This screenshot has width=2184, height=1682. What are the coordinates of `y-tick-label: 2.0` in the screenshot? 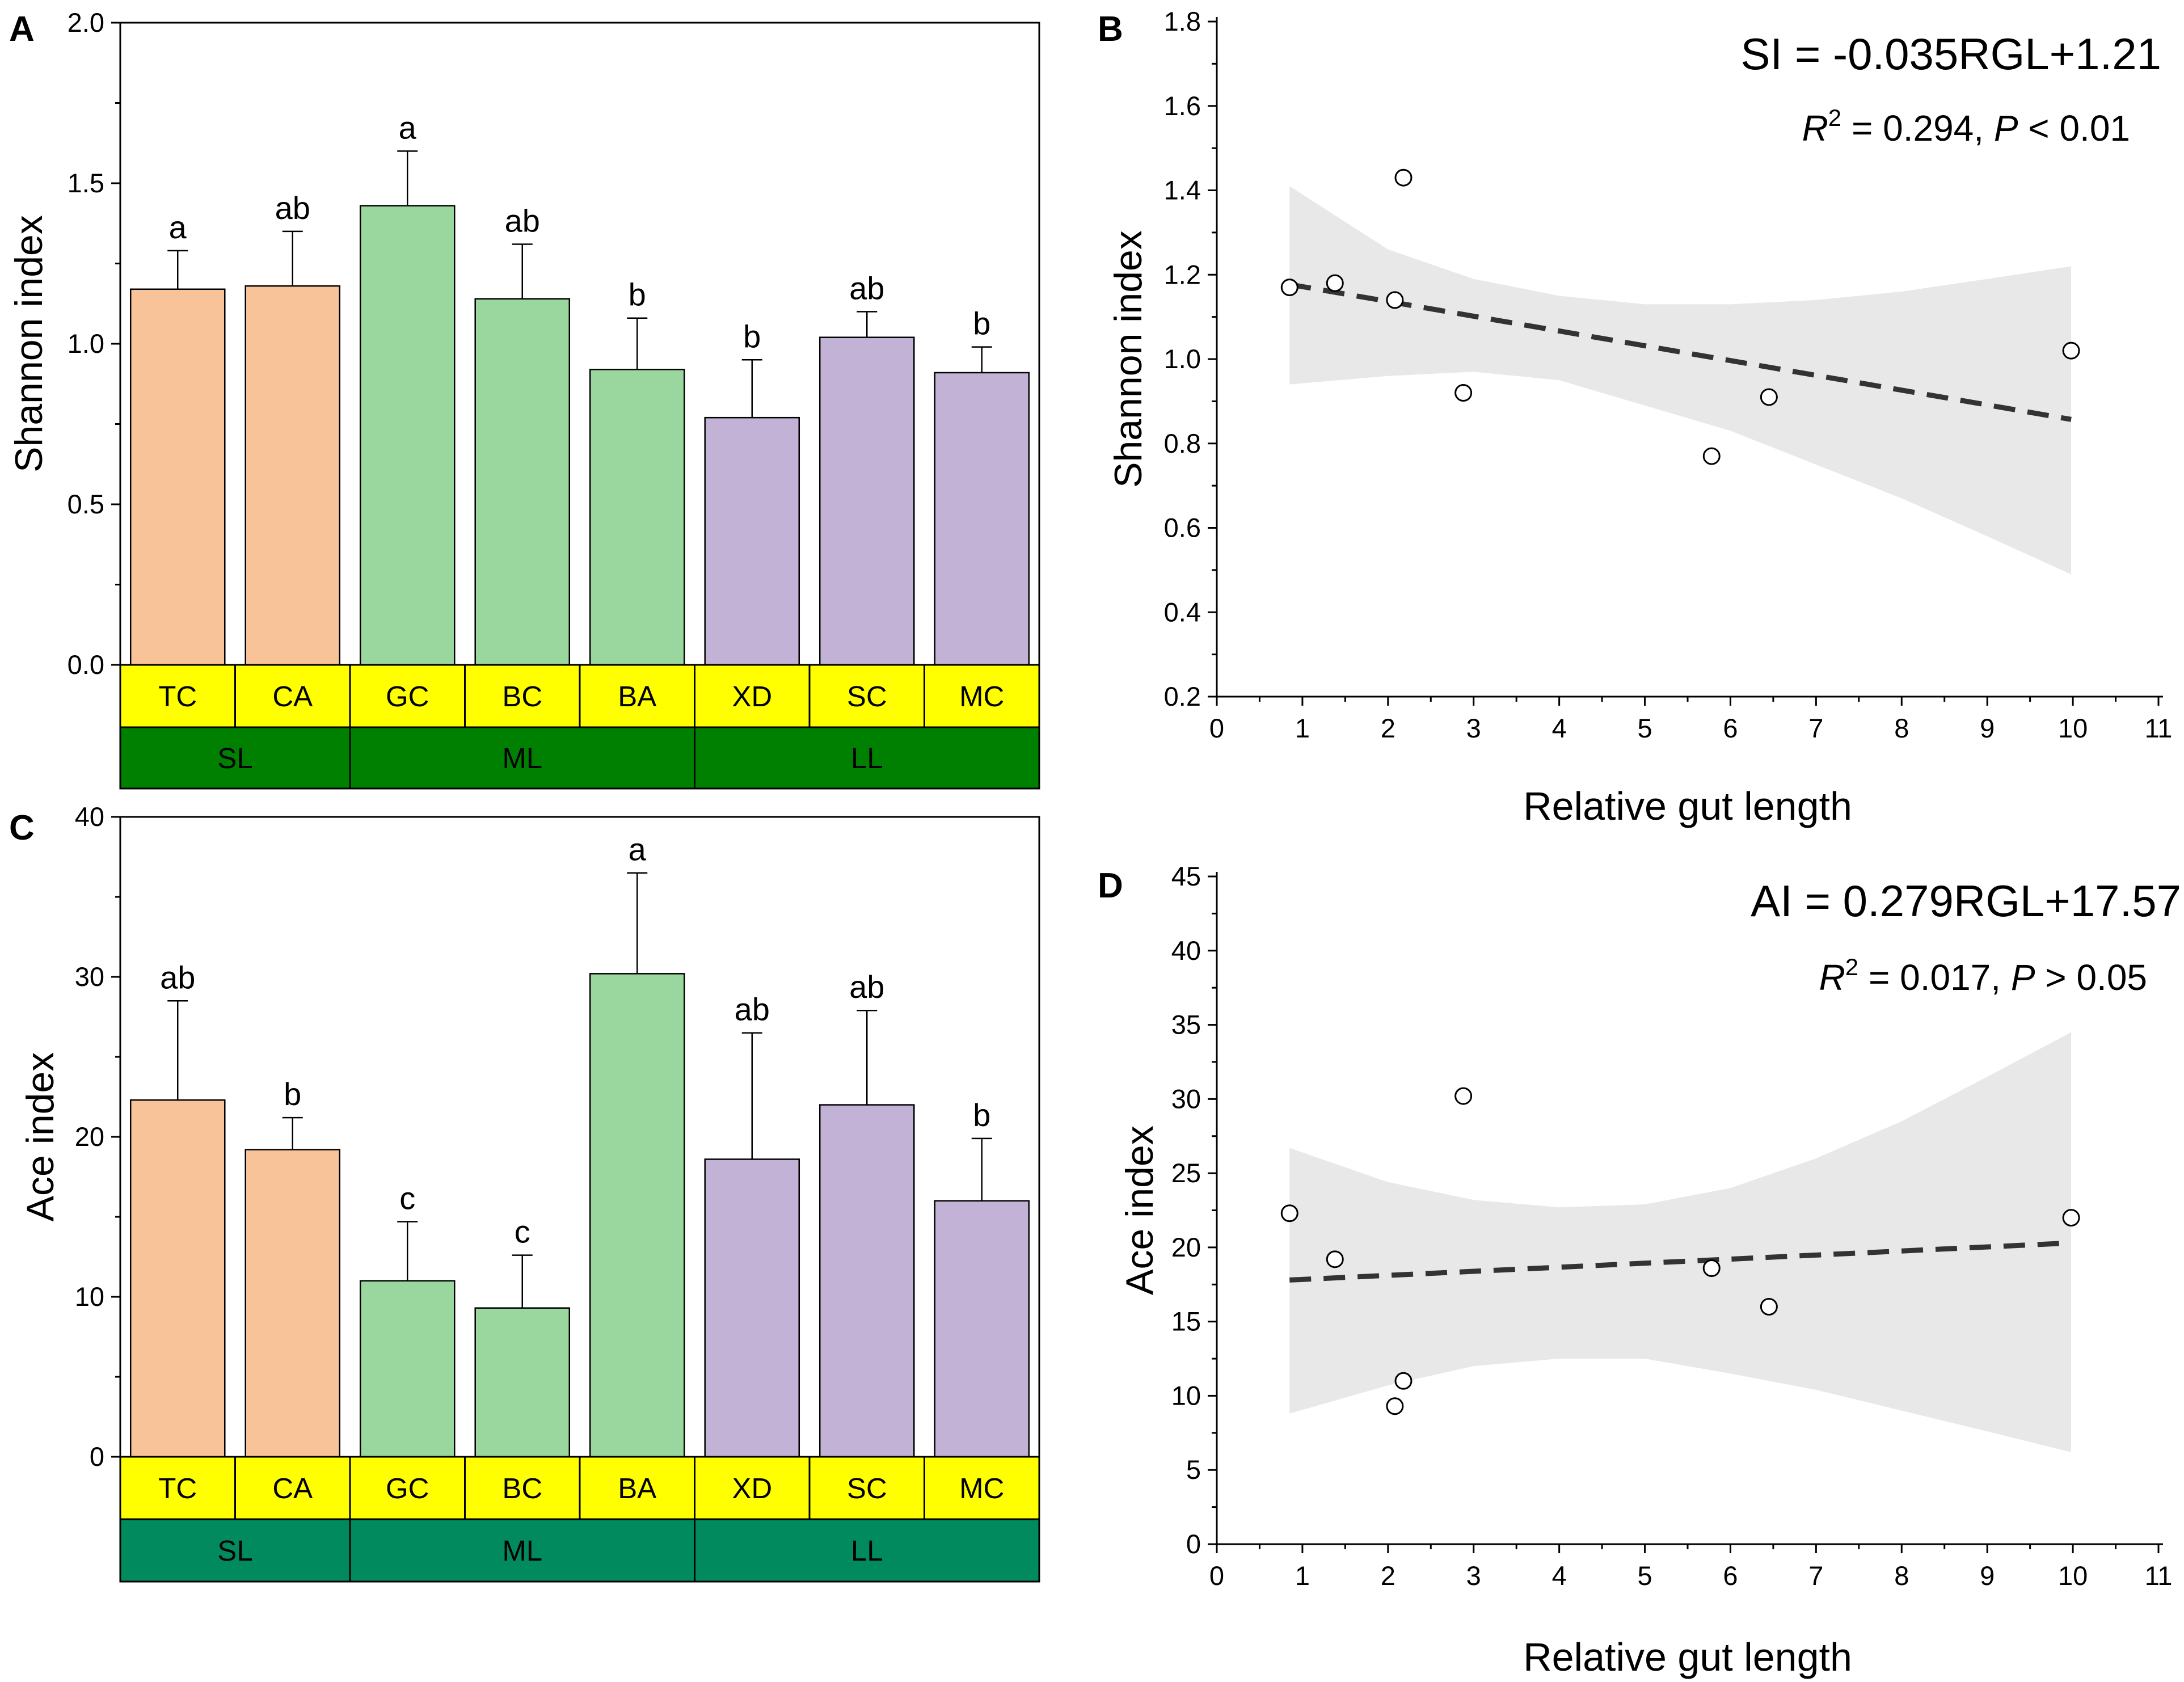 It's located at (86, 22).